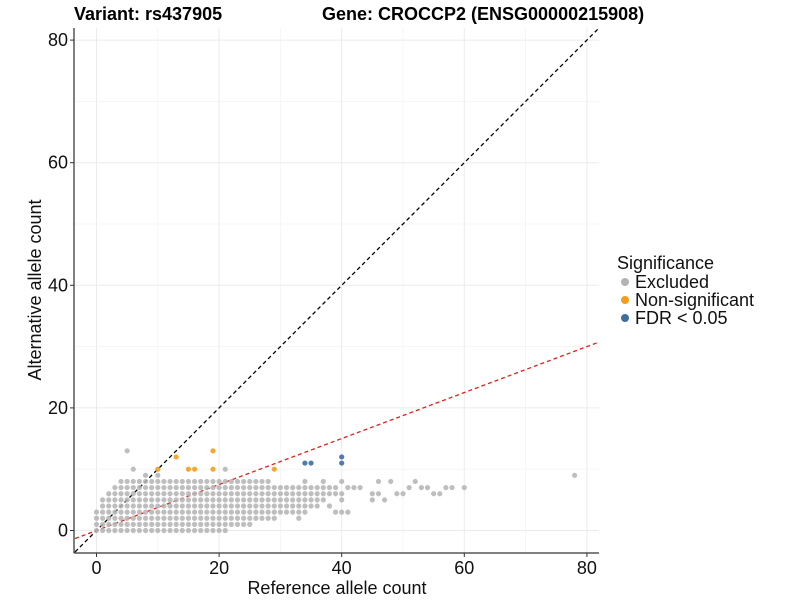 The image size is (800, 600). I want to click on legend-item-non-significant: Non-significant, so click(685, 300).